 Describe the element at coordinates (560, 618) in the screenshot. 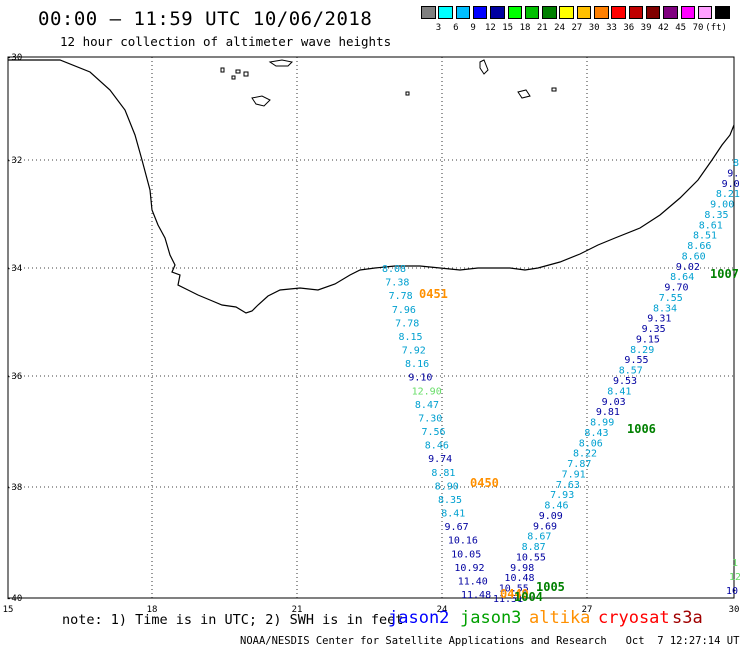

I see `satellite-legend-altika: altika` at that location.